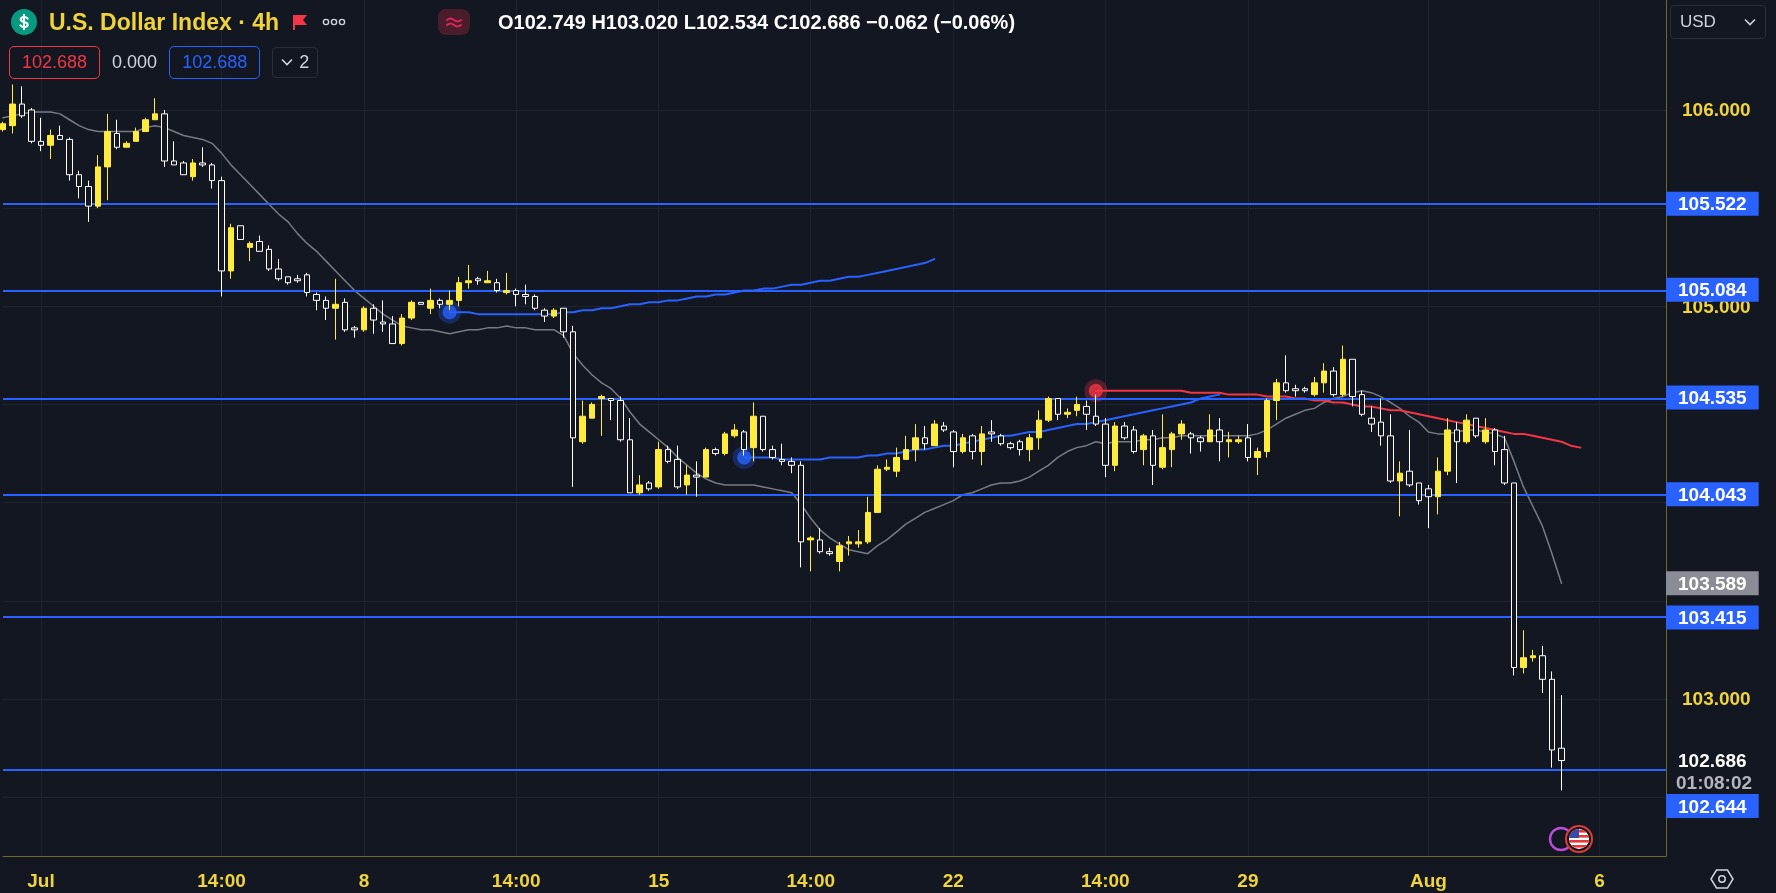 The width and height of the screenshot is (1776, 893). What do you see at coordinates (1713, 398) in the screenshot?
I see `ref-line-label: 104.535` at bounding box center [1713, 398].